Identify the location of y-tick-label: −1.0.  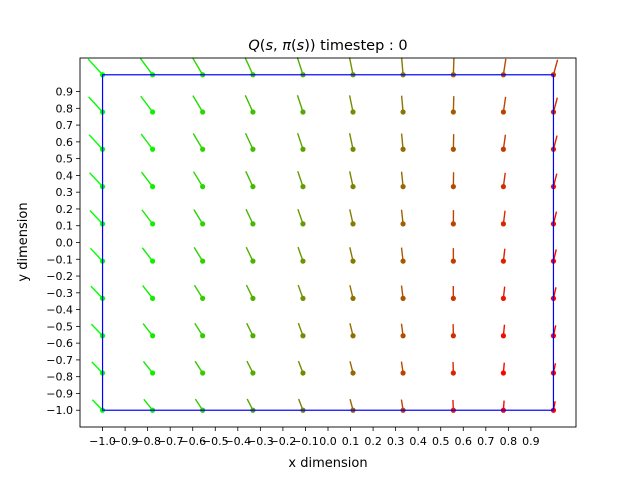
(59, 410).